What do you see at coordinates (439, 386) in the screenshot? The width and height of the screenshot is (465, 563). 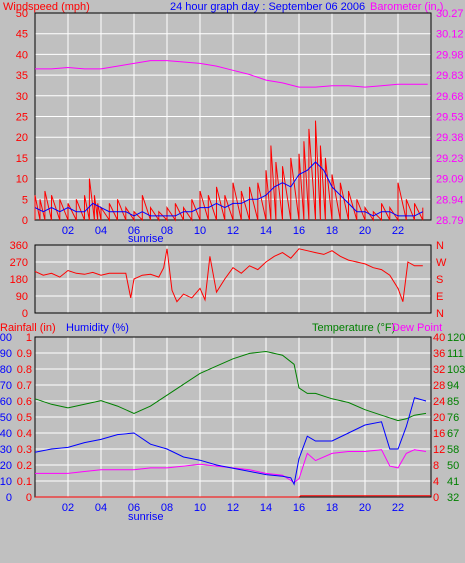 I see `panel3-tempC-tick-7: 28` at bounding box center [439, 386].